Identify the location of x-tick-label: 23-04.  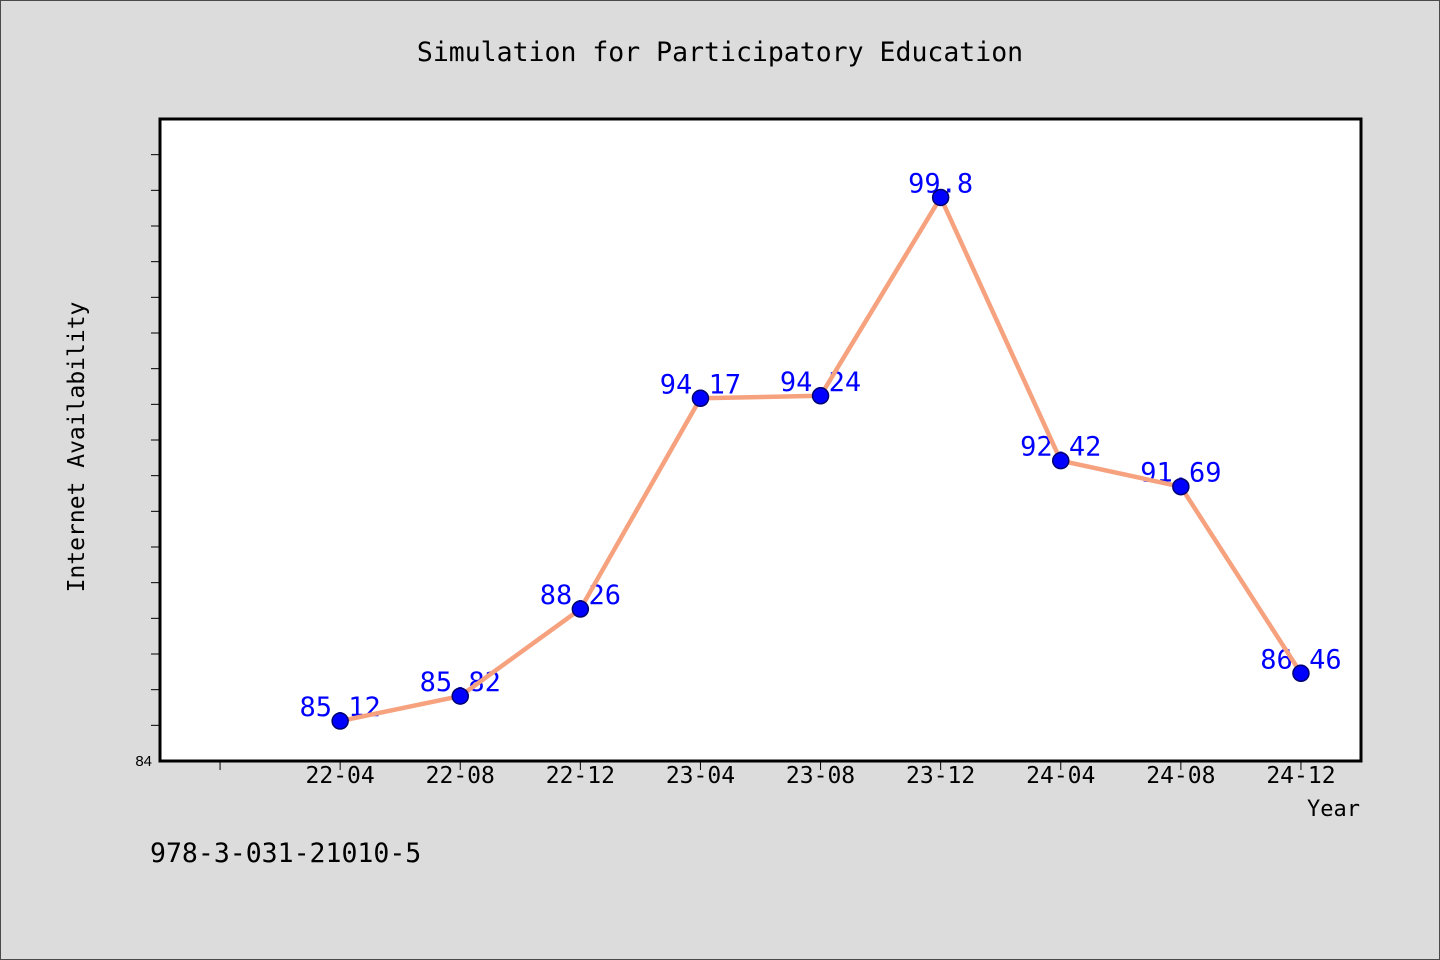
(700, 776).